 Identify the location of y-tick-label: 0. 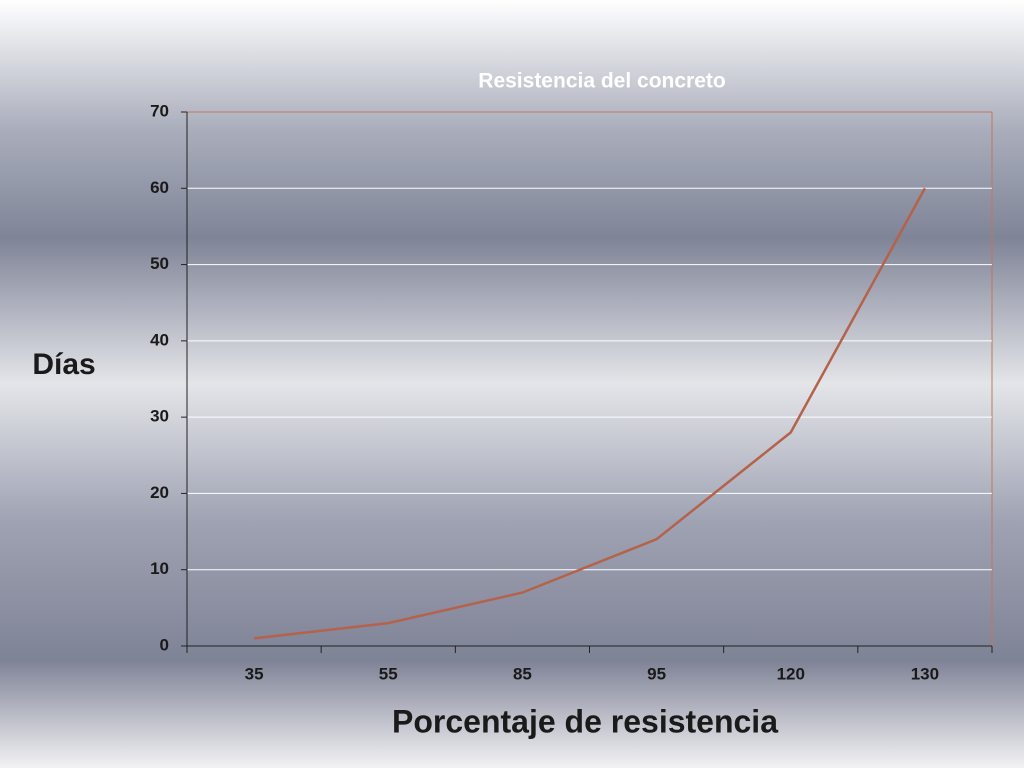
(164, 644).